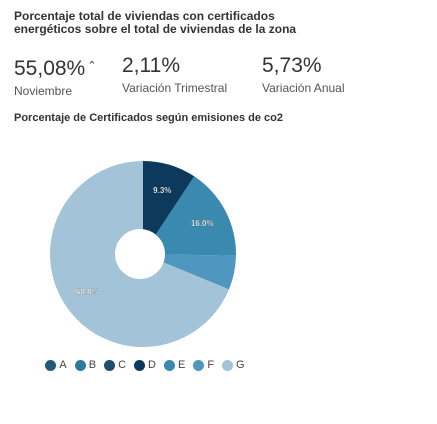  I want to click on data-label-E: 16.0%, so click(202, 223).